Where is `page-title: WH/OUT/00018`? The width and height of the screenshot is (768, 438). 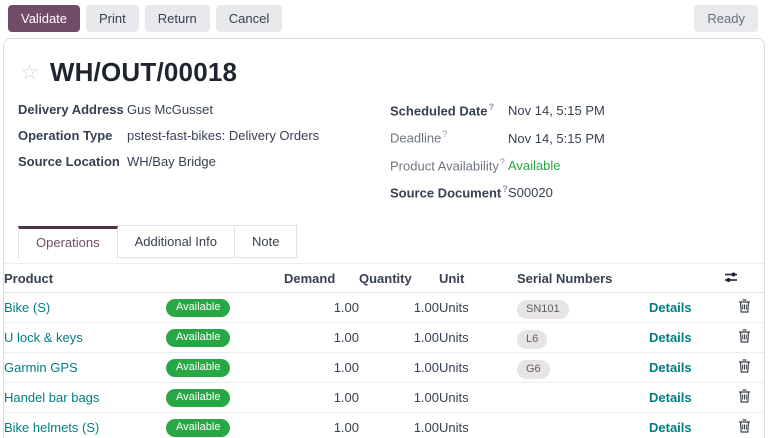 page-title: WH/OUT/00018 is located at coordinates (143, 72).